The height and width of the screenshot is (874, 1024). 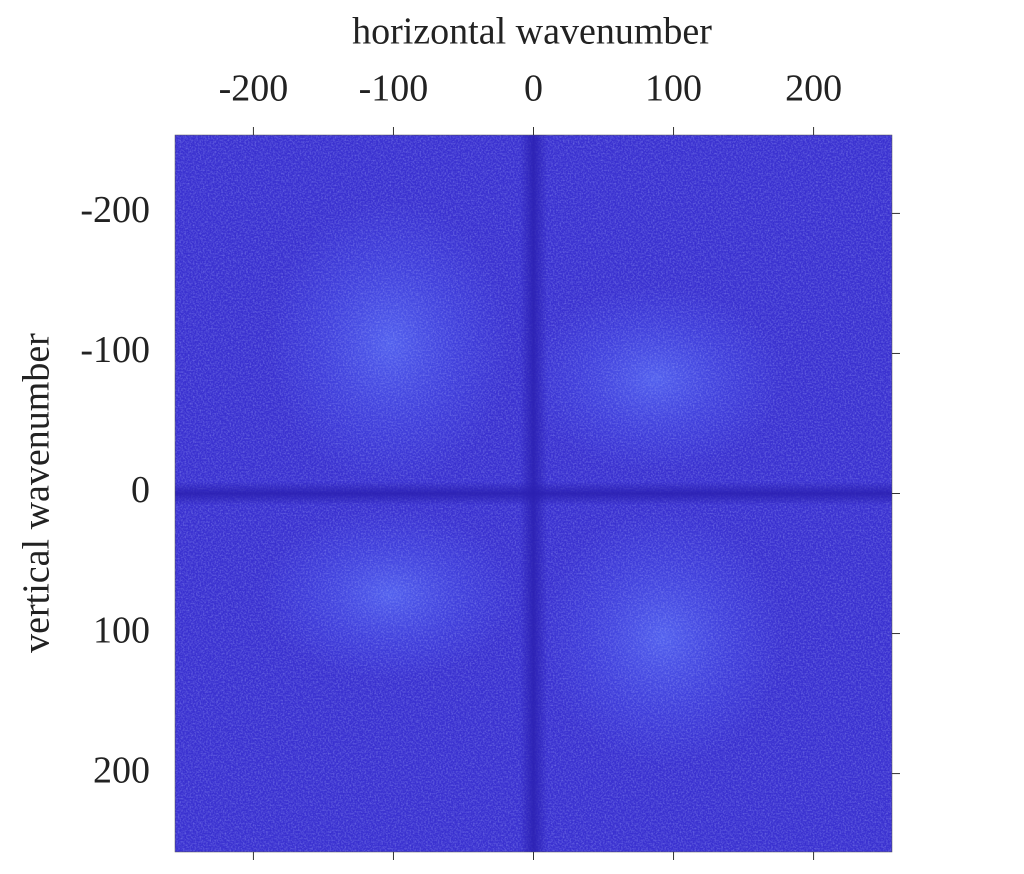 What do you see at coordinates (254, 89) in the screenshot?
I see `x-tick-label: -200` at bounding box center [254, 89].